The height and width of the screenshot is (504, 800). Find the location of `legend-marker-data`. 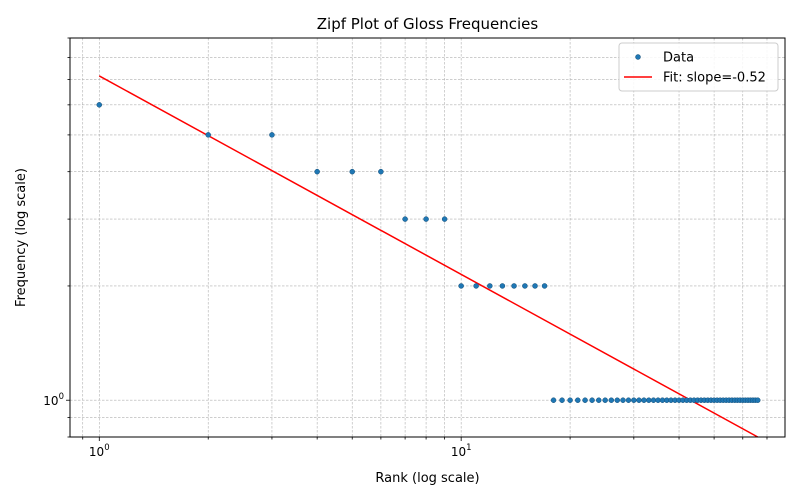

legend-marker-data is located at coordinates (638, 57).